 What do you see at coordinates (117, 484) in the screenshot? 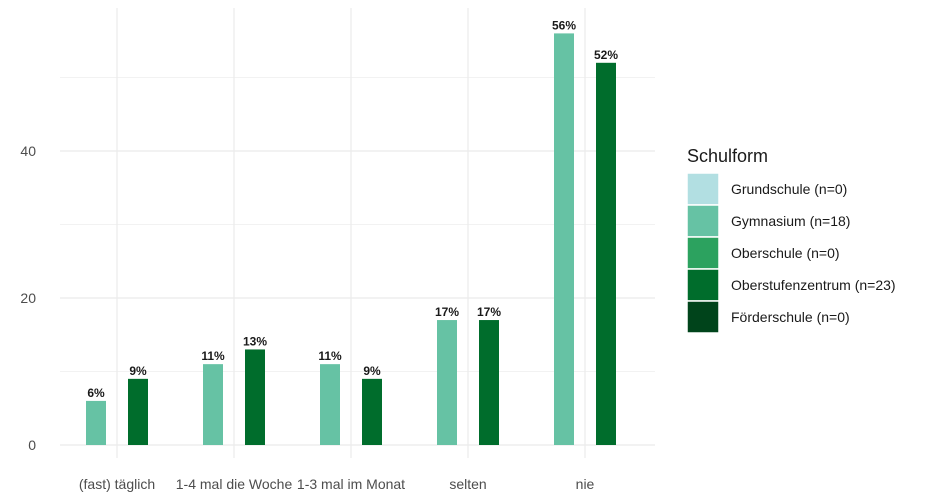
I see `x-tick-label: (fast) täglich` at bounding box center [117, 484].